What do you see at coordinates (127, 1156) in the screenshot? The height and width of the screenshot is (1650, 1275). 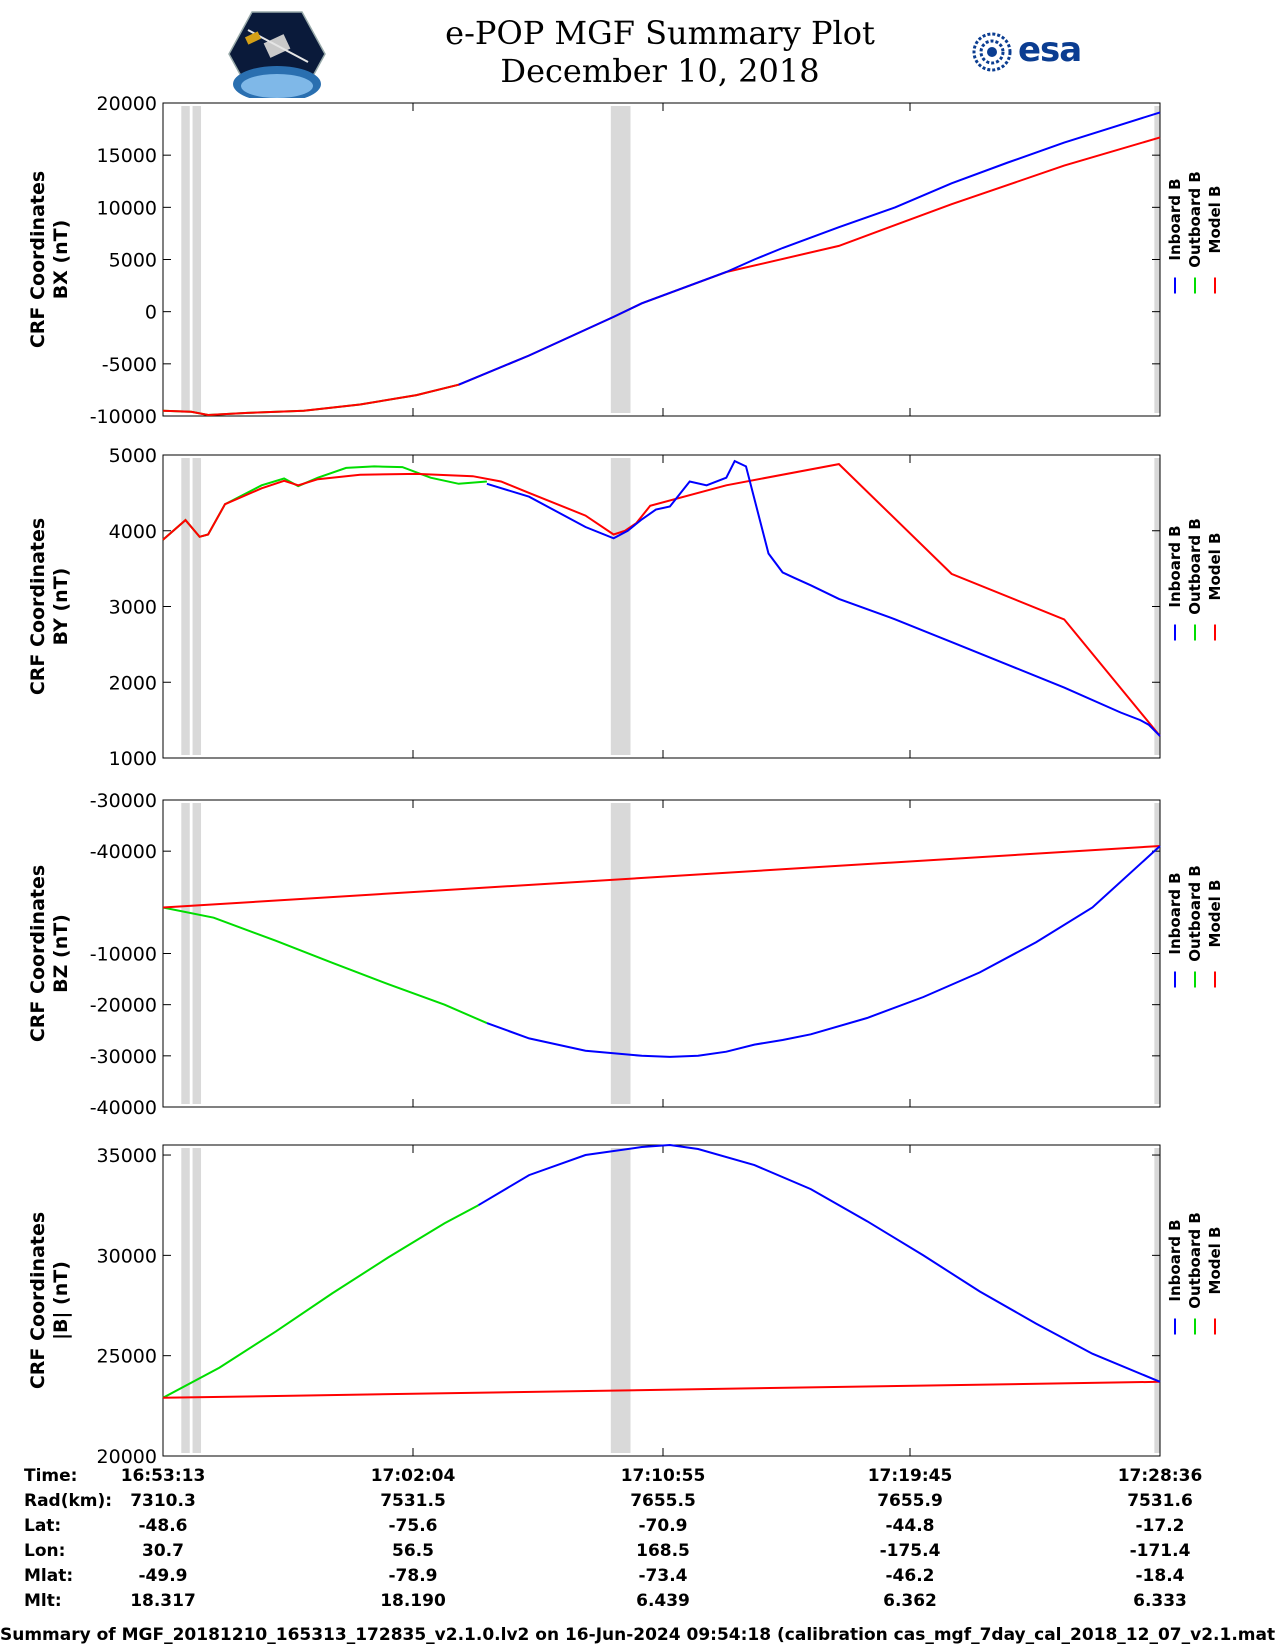 I see `y-tick-label: 35000` at bounding box center [127, 1156].